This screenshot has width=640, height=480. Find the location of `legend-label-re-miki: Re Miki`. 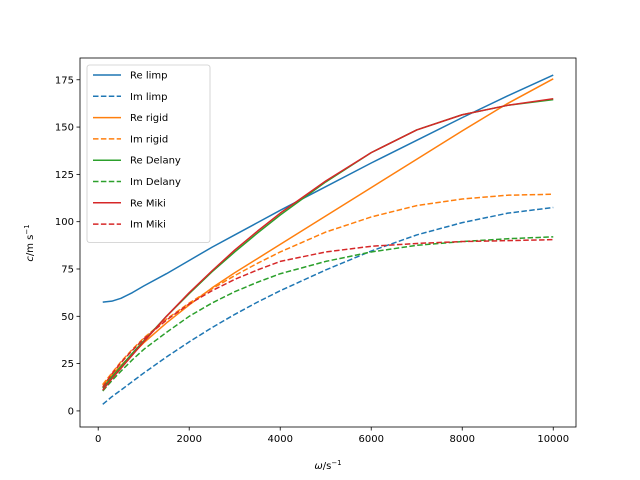

legend-label-re-miki: Re Miki is located at coordinates (148, 203).